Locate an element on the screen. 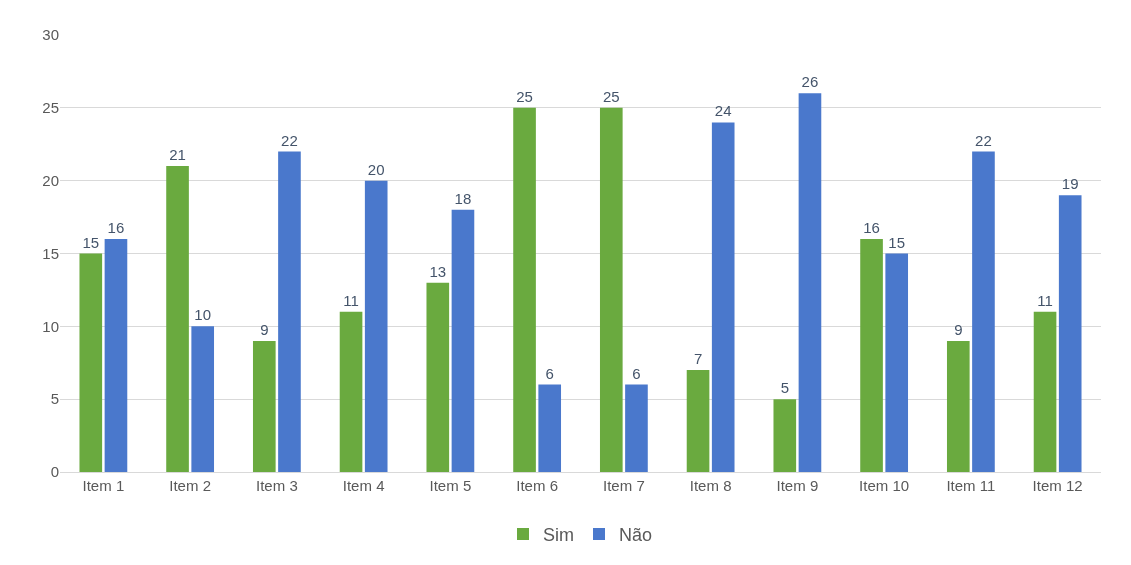  x-tick-label: Item 3 is located at coordinates (277, 485).